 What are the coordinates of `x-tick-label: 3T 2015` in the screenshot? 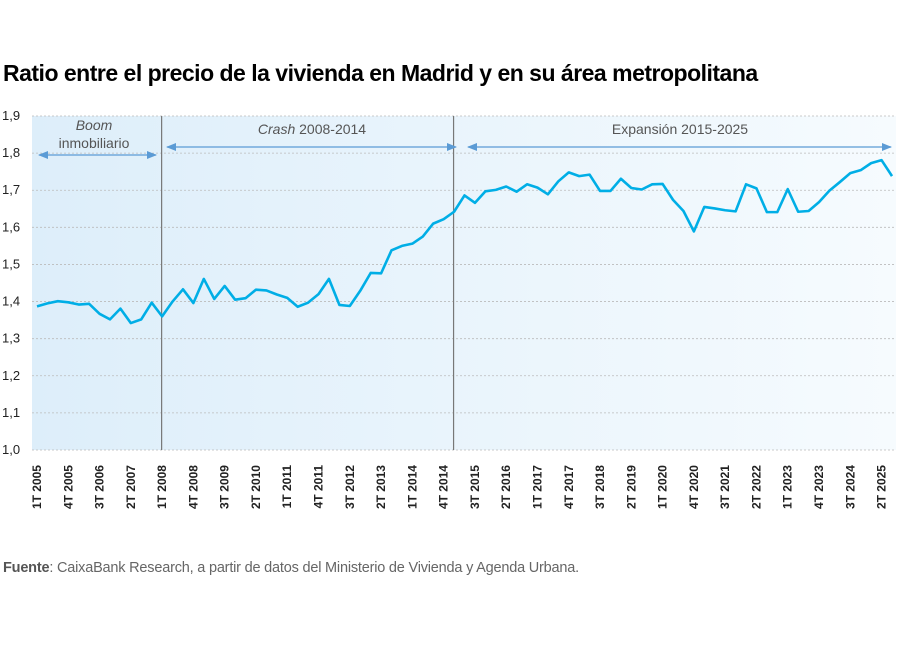 It's located at (475, 487).